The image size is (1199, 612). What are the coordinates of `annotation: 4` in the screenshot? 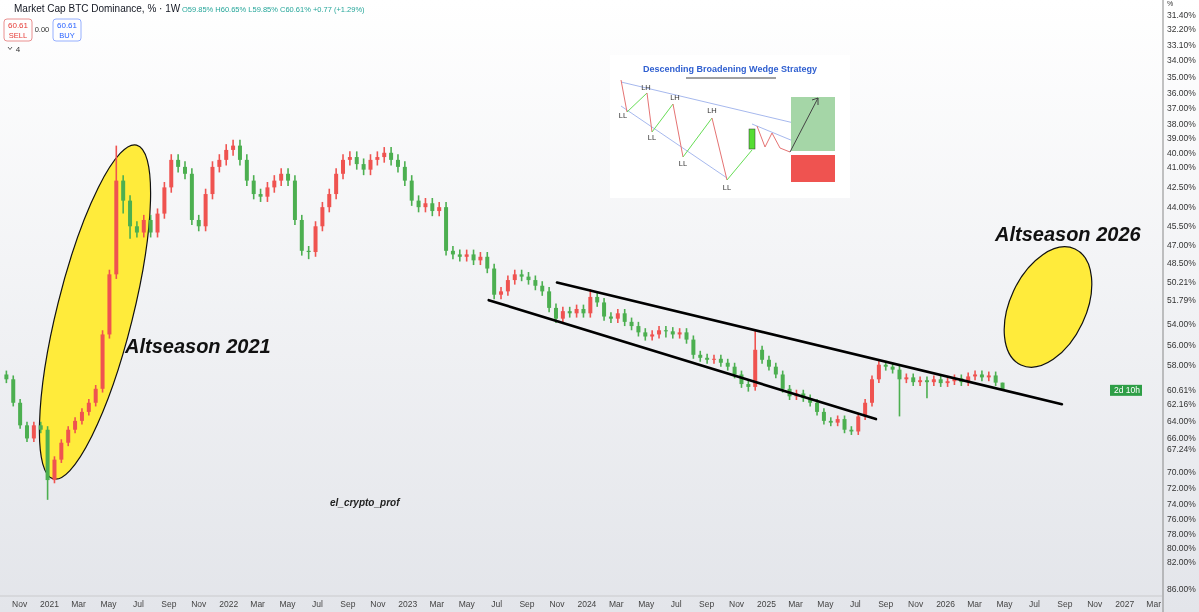 It's located at (18, 49).